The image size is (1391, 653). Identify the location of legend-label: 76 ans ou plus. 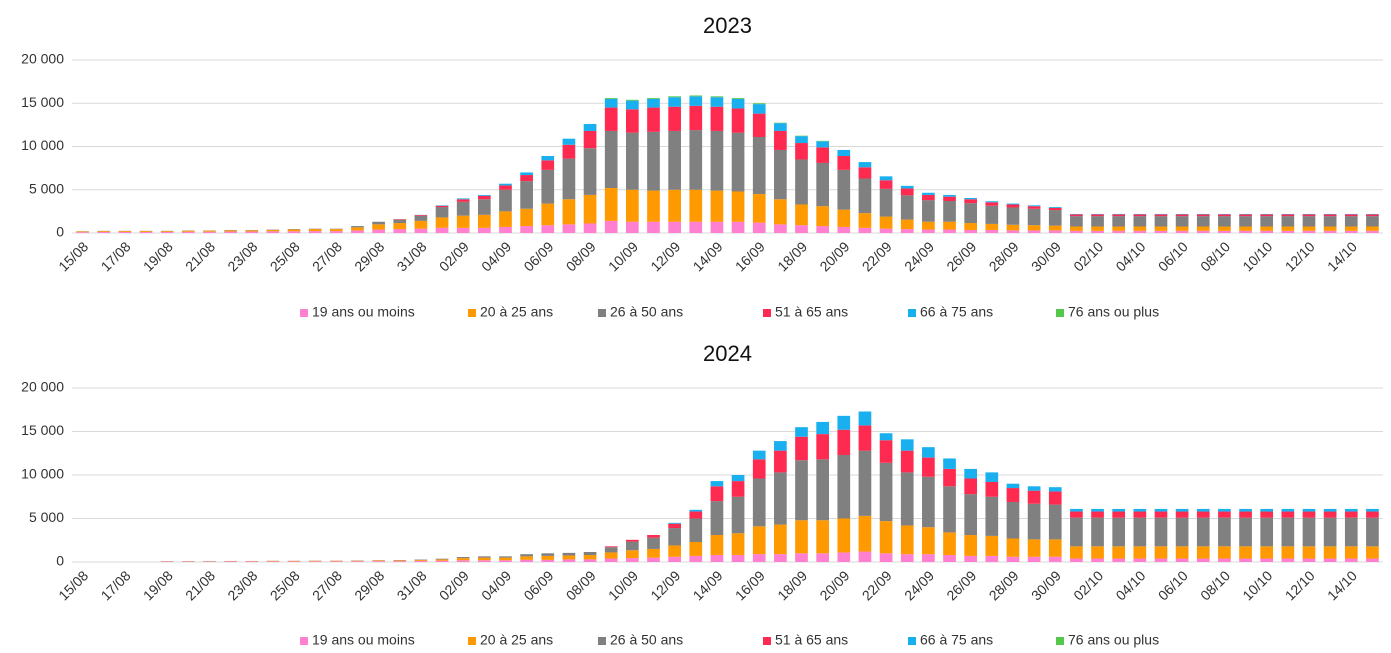
(1113, 312).